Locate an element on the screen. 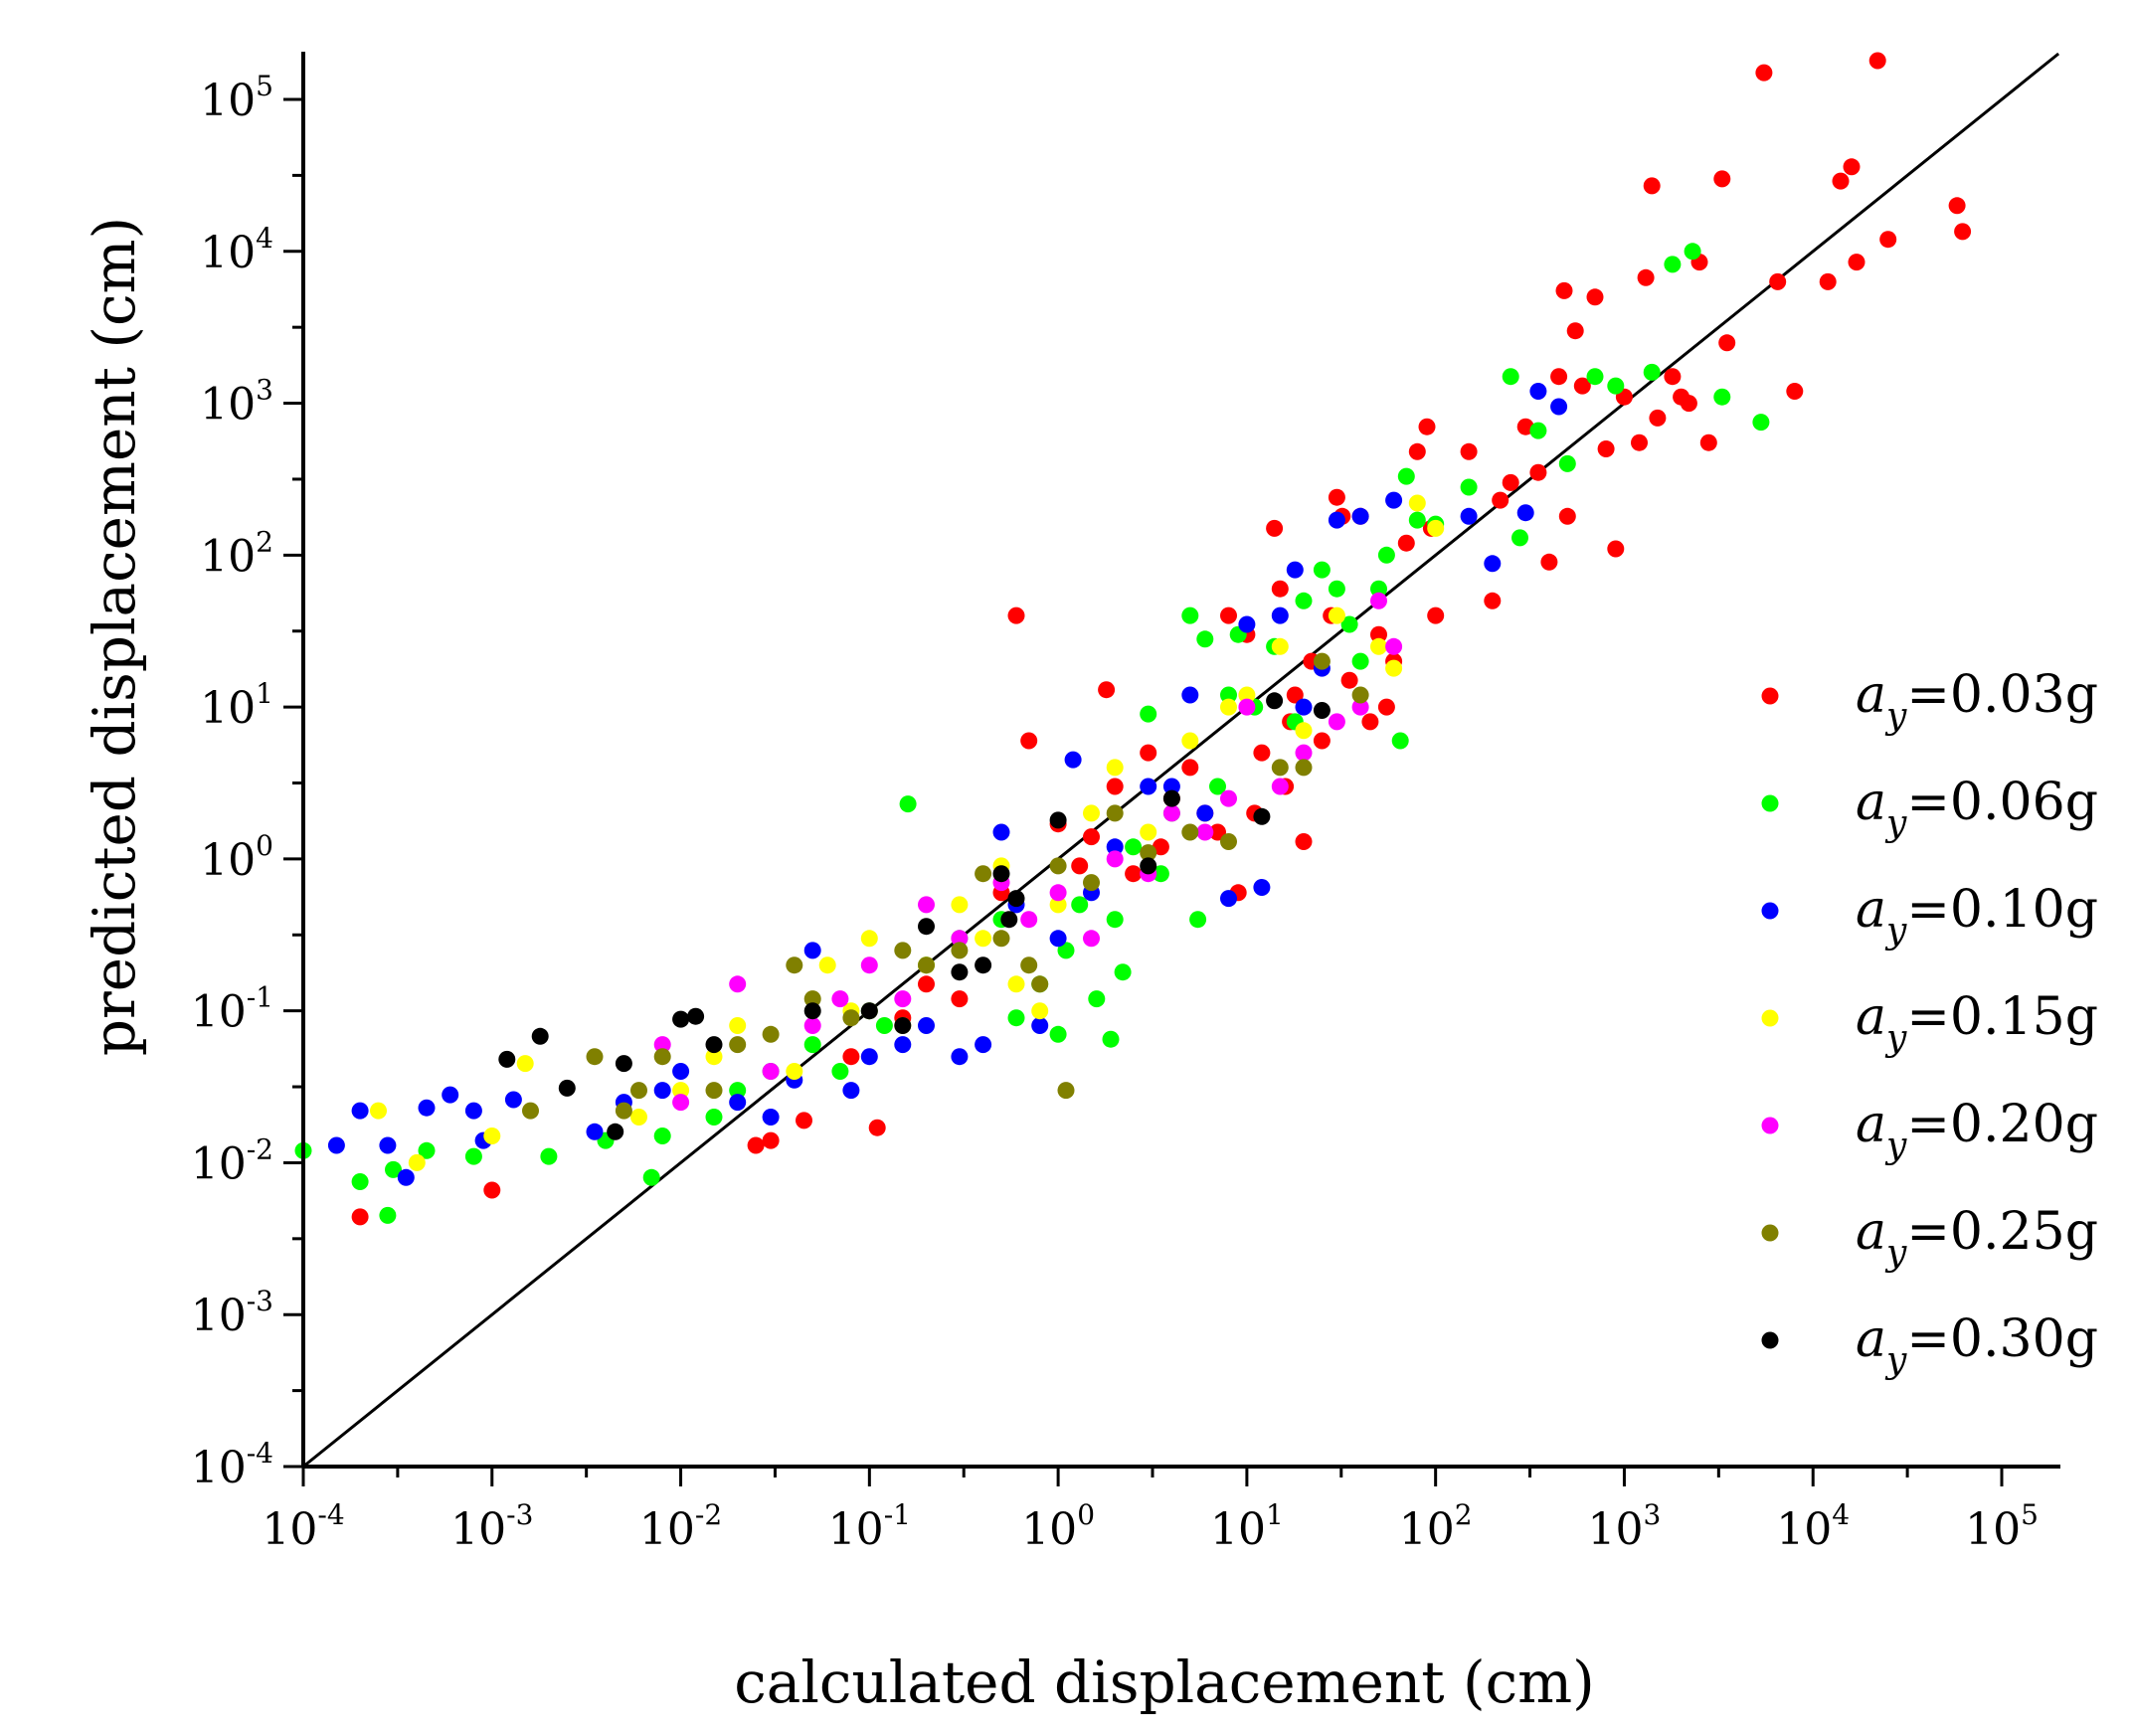  y-tick-label: 10⁰ is located at coordinates (236, 858).